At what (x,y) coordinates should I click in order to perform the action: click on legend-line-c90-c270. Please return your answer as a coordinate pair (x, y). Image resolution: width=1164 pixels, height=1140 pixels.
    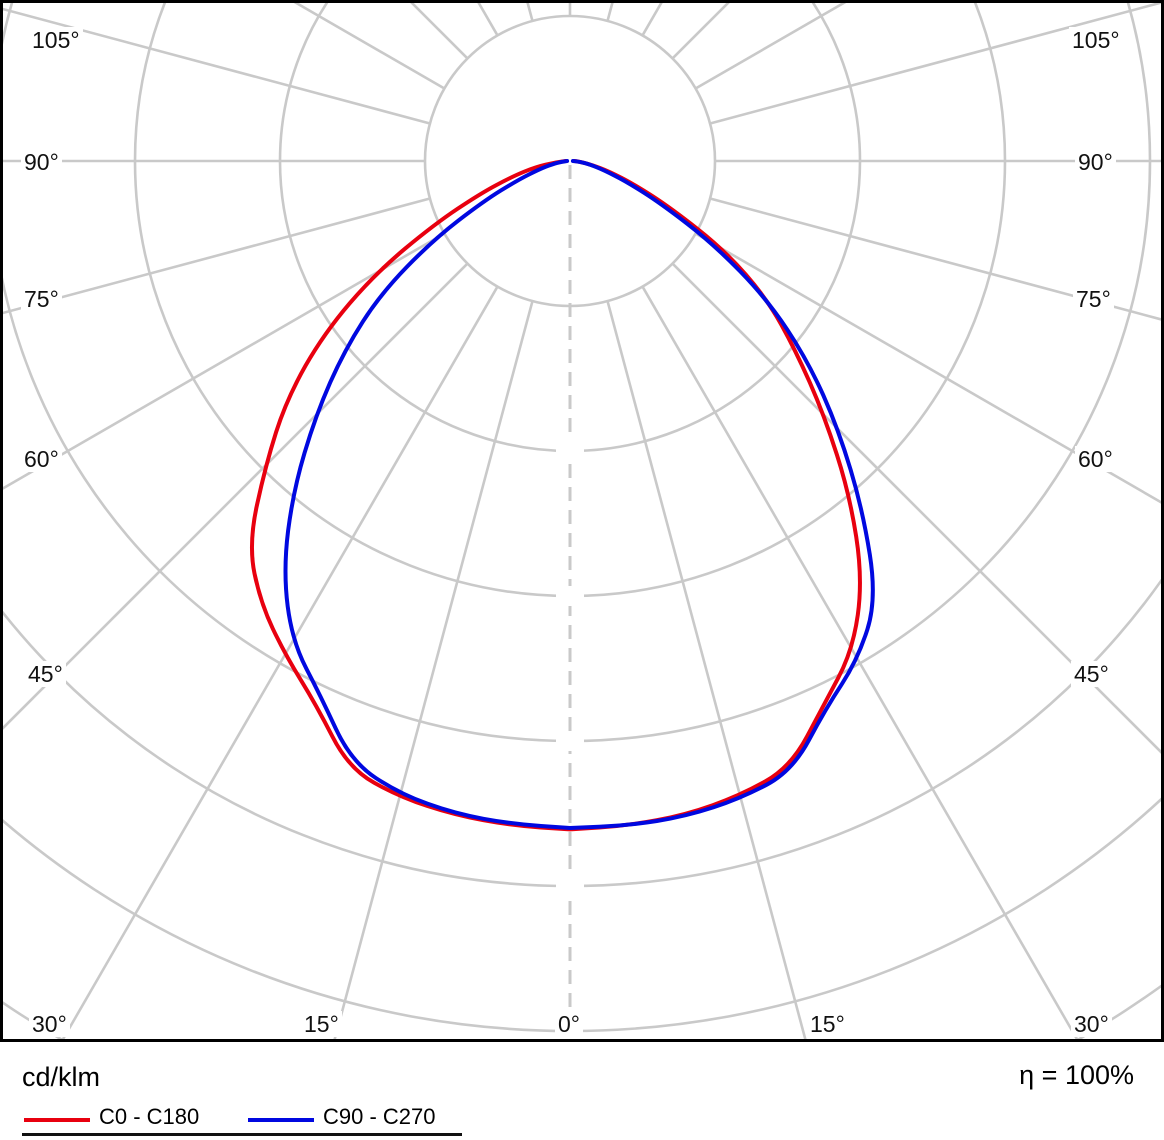
    Looking at the image, I should click on (281, 1120).